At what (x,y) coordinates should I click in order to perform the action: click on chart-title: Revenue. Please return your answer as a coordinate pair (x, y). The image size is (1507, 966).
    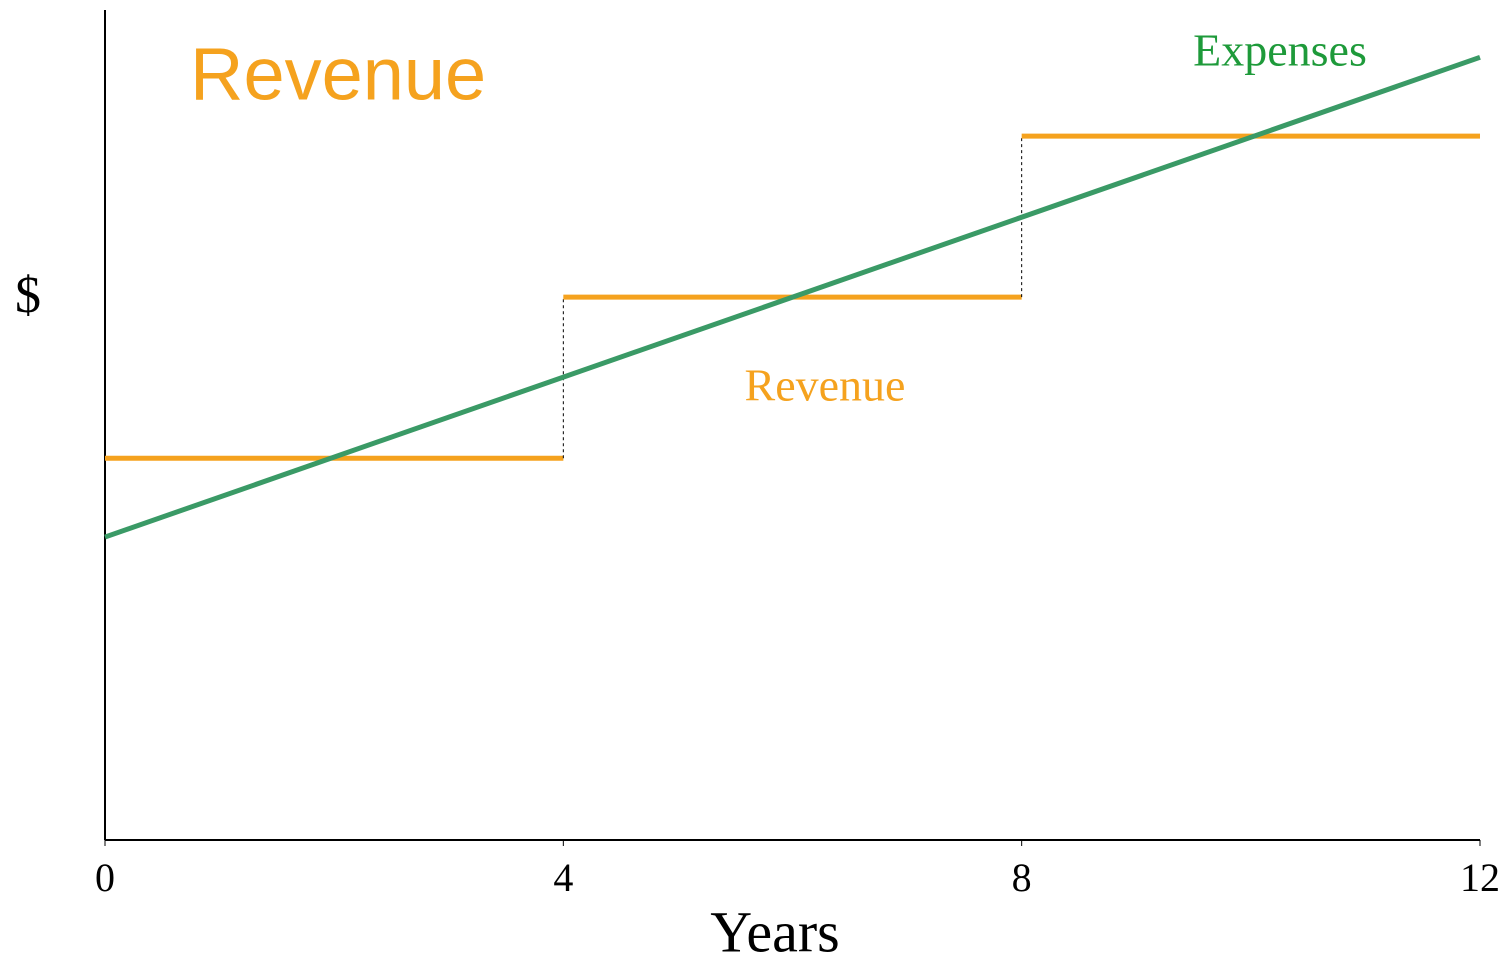
    Looking at the image, I should click on (338, 74).